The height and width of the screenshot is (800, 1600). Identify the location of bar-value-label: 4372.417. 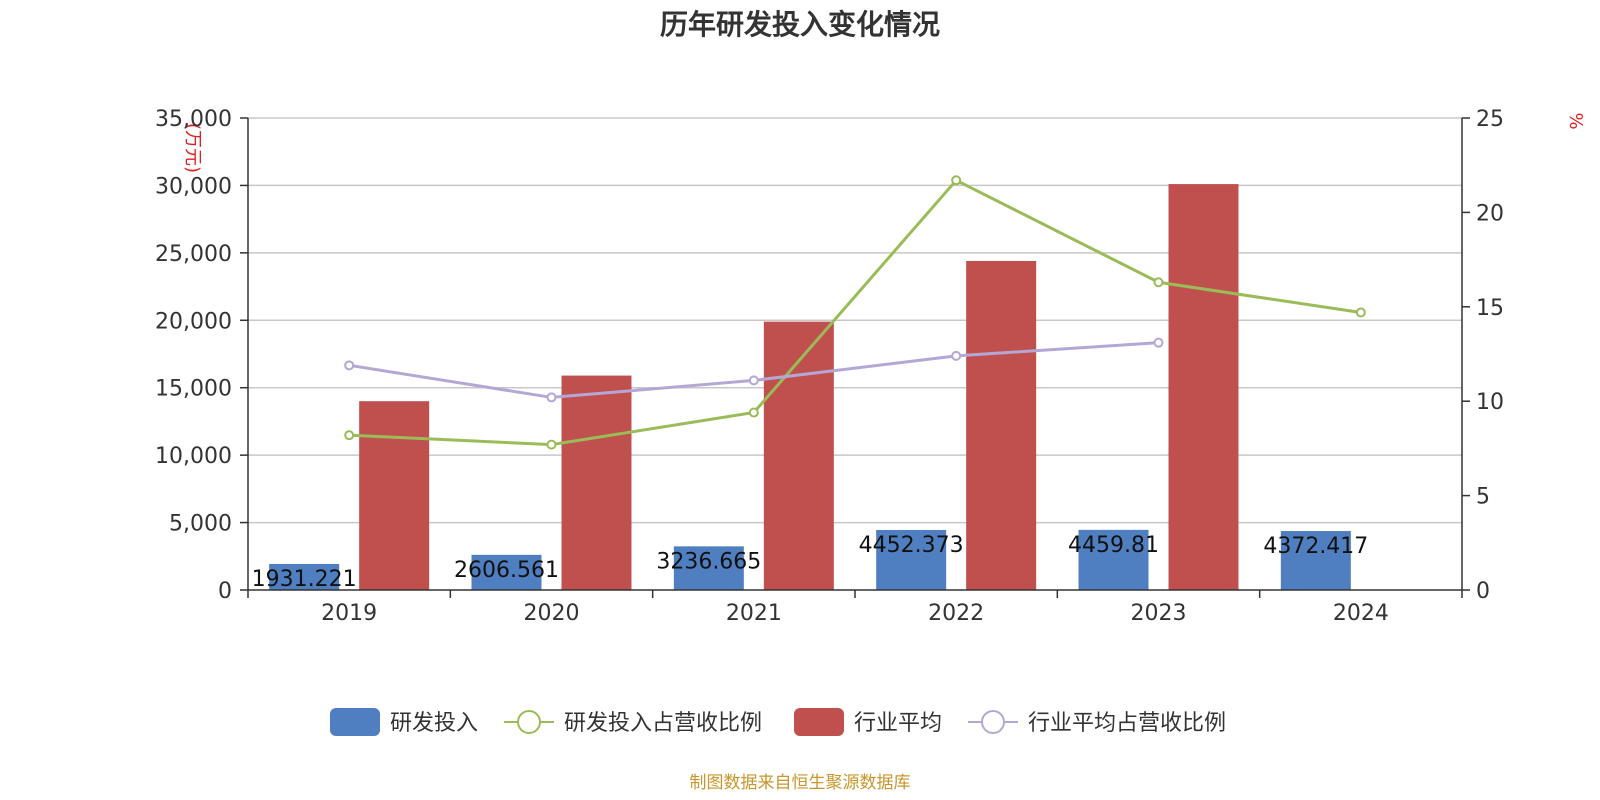
(1315, 546).